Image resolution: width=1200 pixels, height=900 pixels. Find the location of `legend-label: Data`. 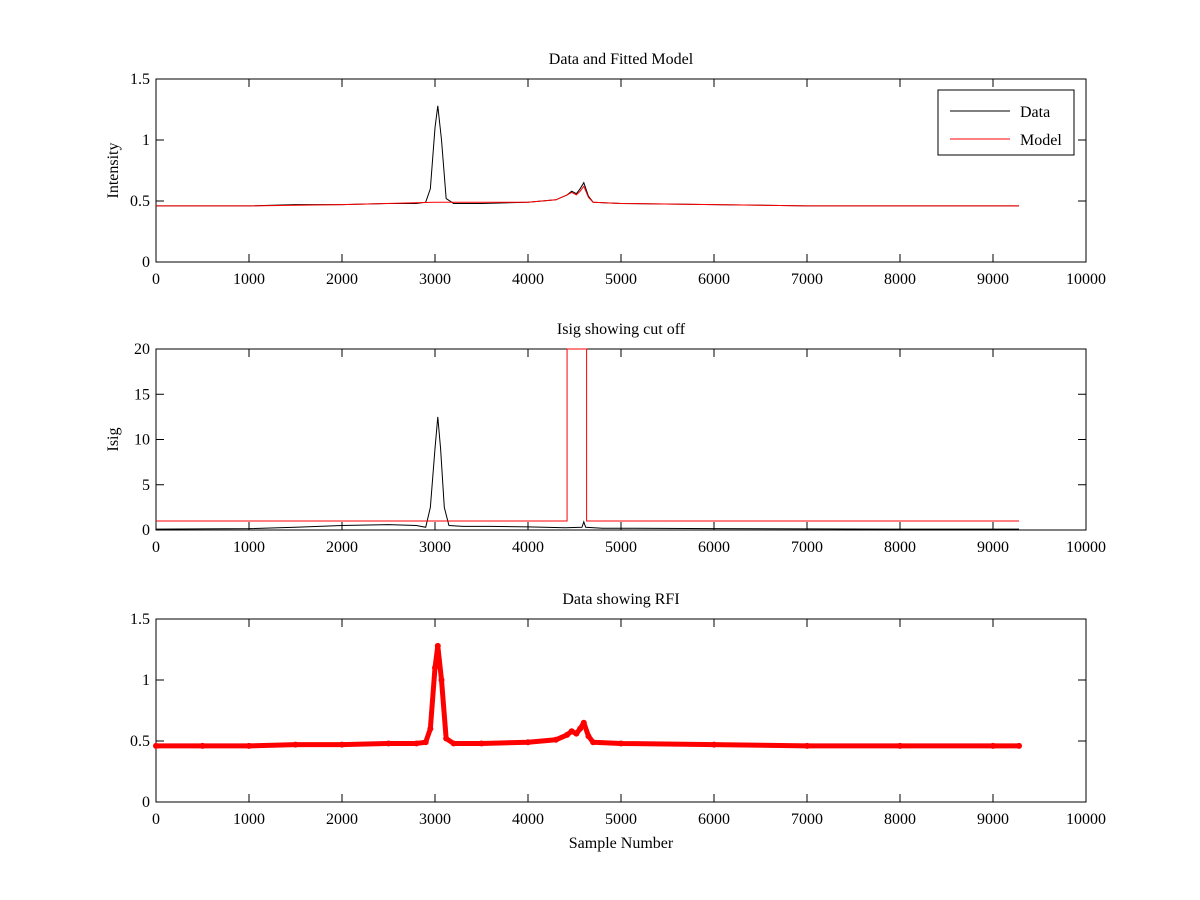

legend-label: Data is located at coordinates (1035, 112).